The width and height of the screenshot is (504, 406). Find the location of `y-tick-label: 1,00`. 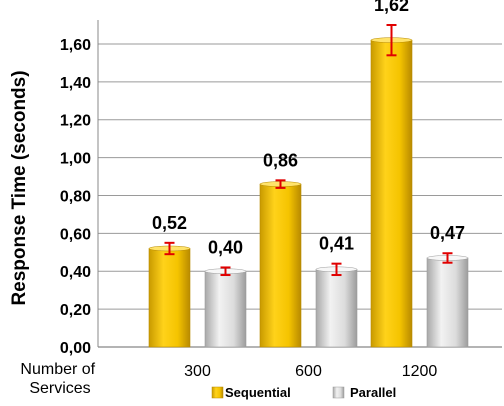

y-tick-label: 1,00 is located at coordinates (75, 159).